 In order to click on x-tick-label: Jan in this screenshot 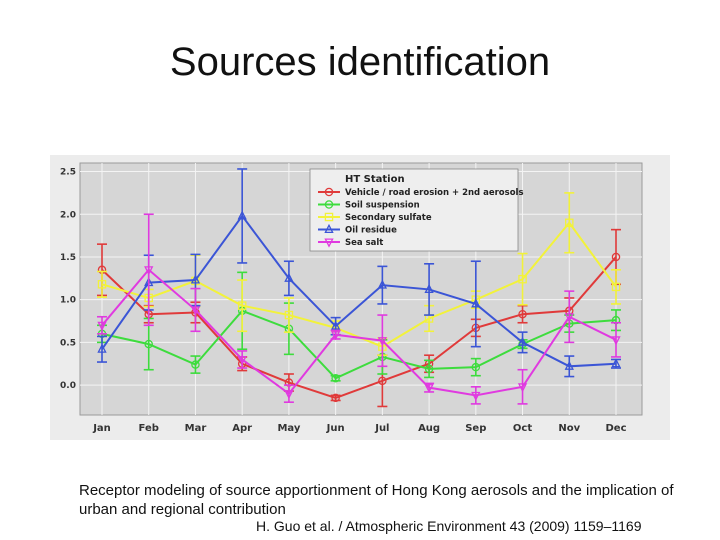, I will do `click(101, 428)`.